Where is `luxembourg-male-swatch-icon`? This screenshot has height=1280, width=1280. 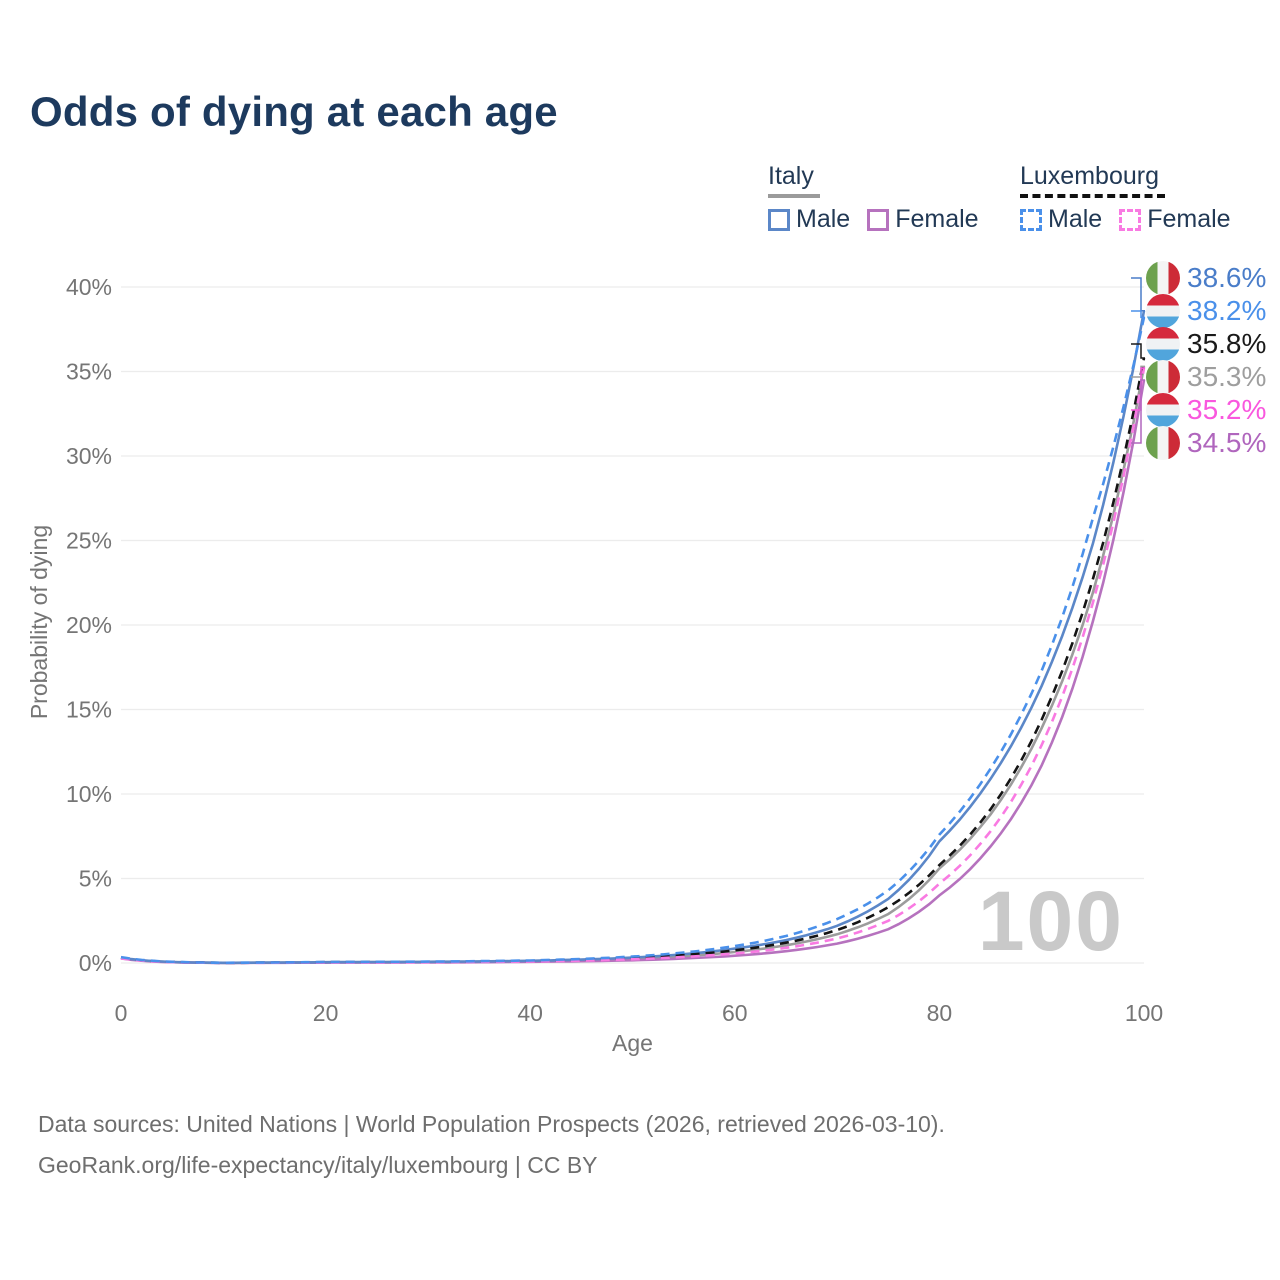
luxembourg-male-swatch-icon is located at coordinates (1031, 219).